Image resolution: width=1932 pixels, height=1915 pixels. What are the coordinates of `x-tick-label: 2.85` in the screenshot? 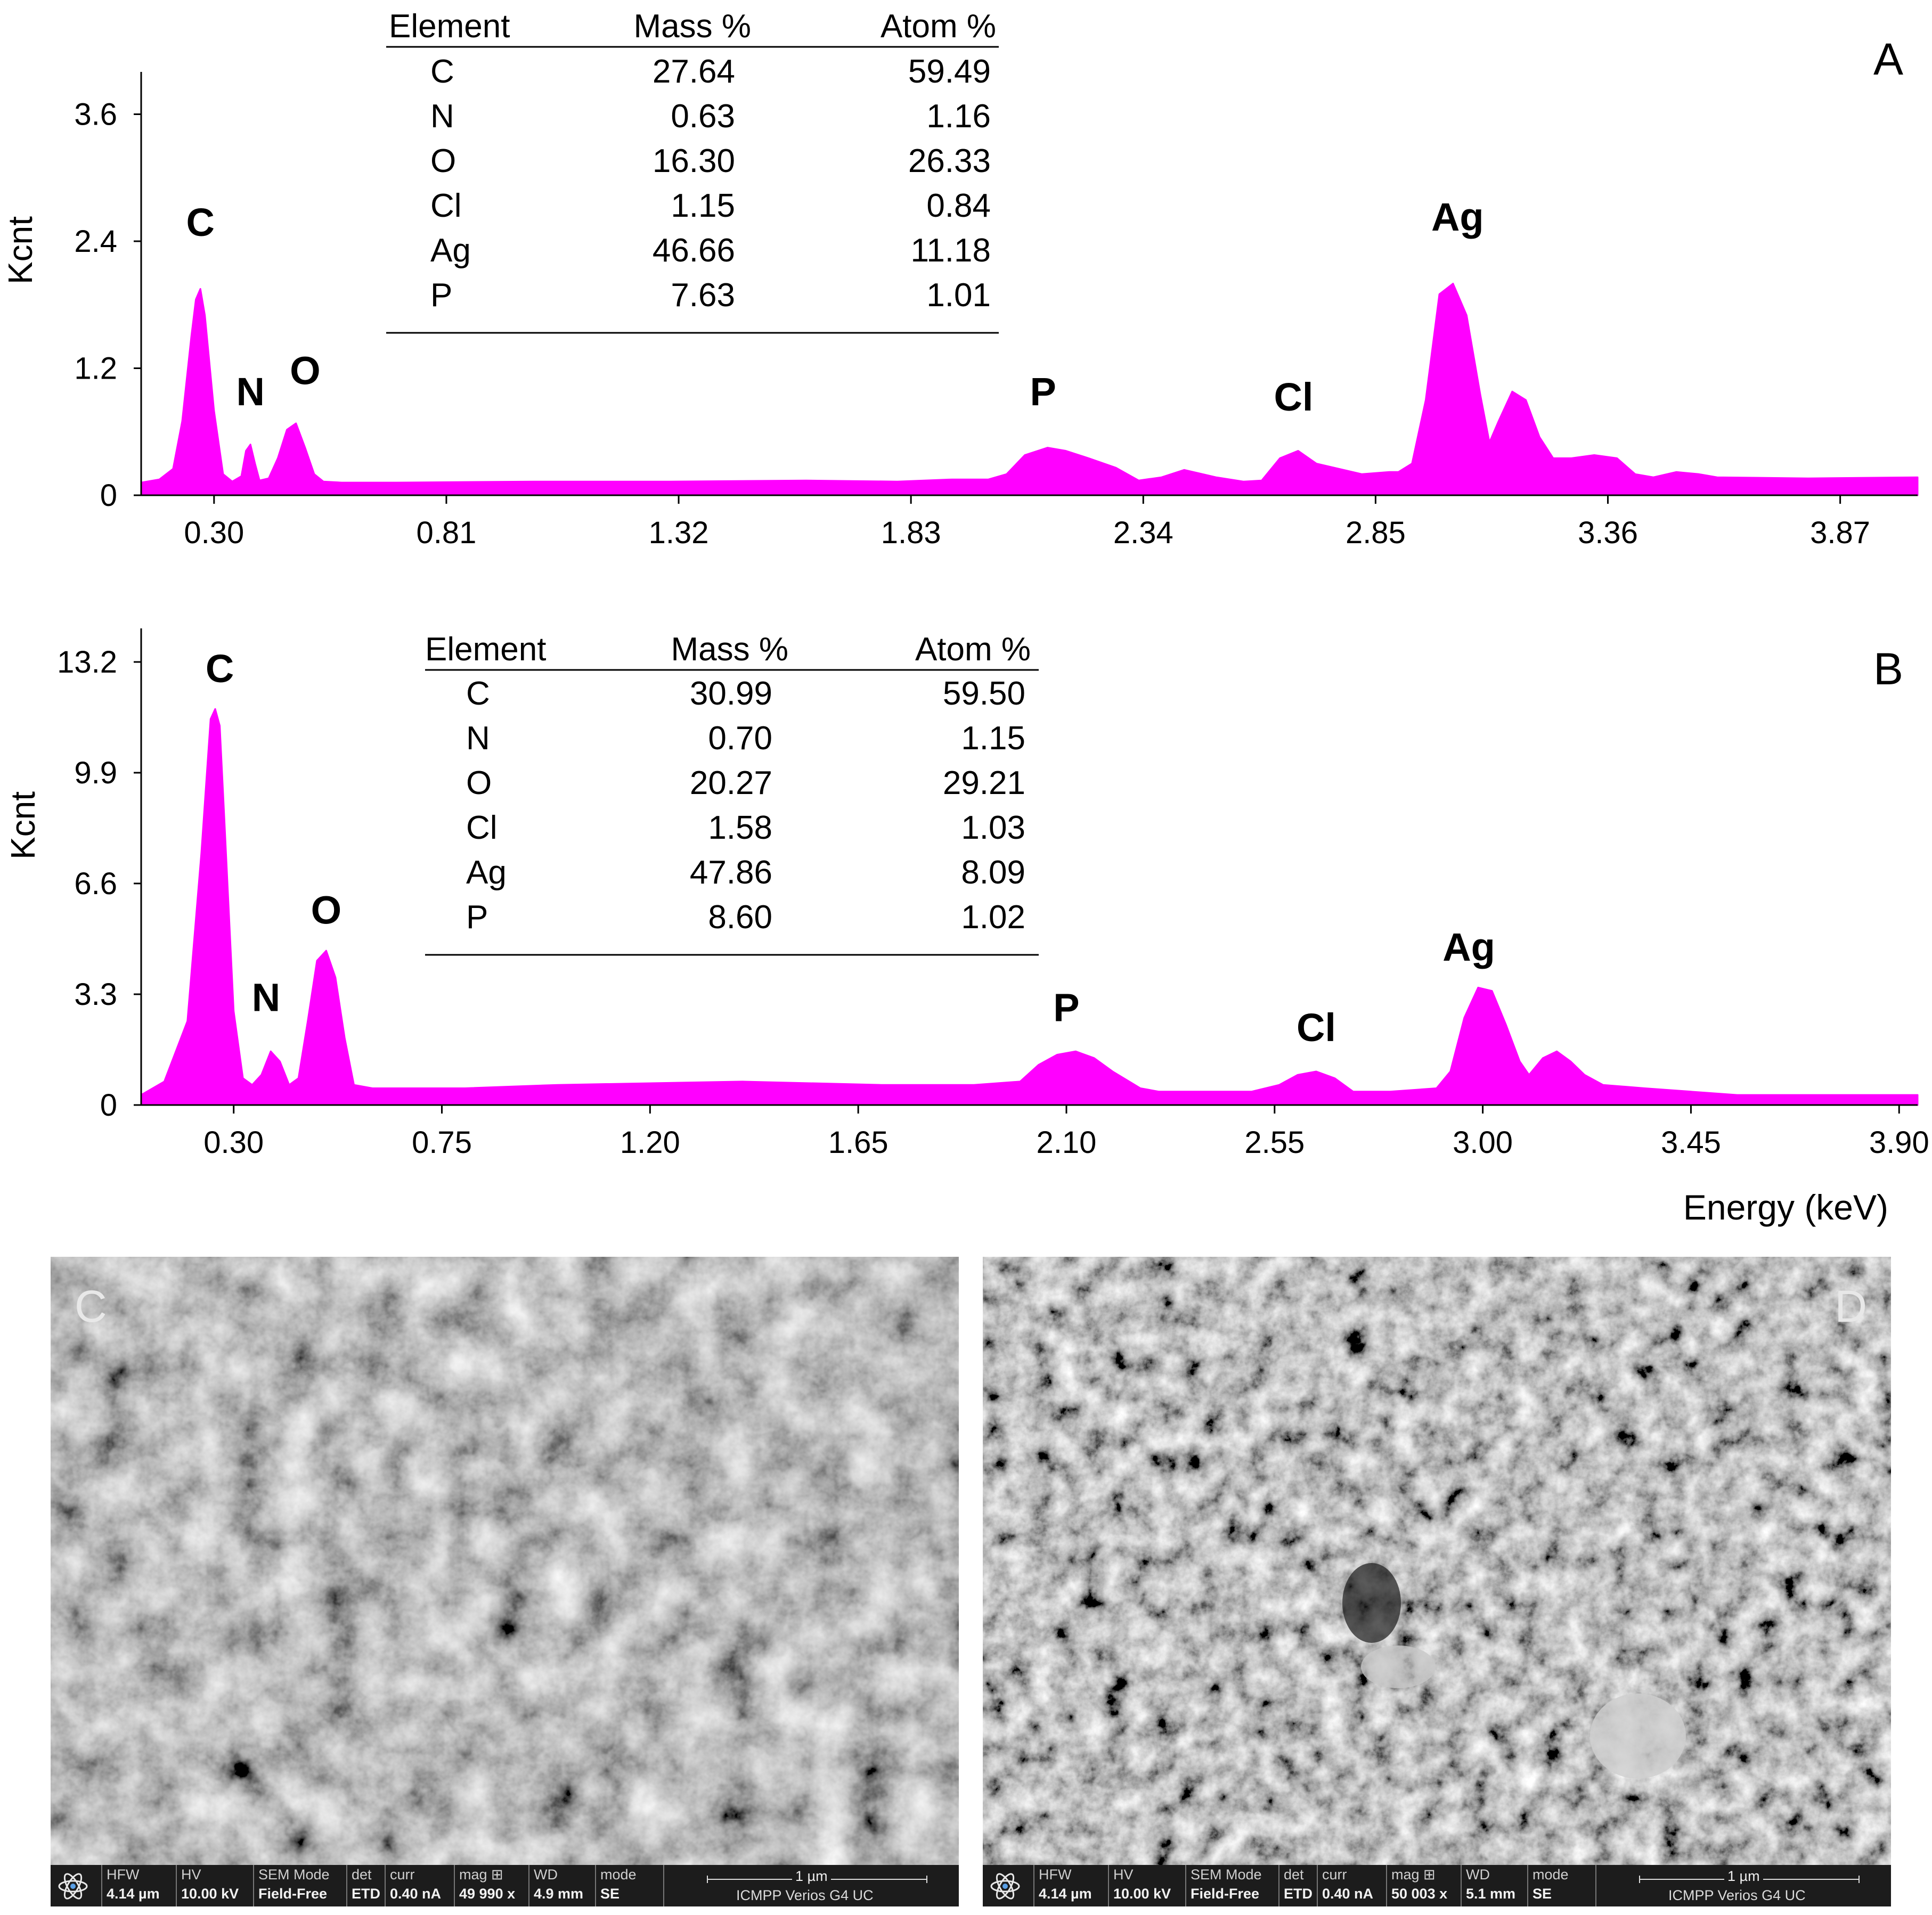 It's located at (1376, 532).